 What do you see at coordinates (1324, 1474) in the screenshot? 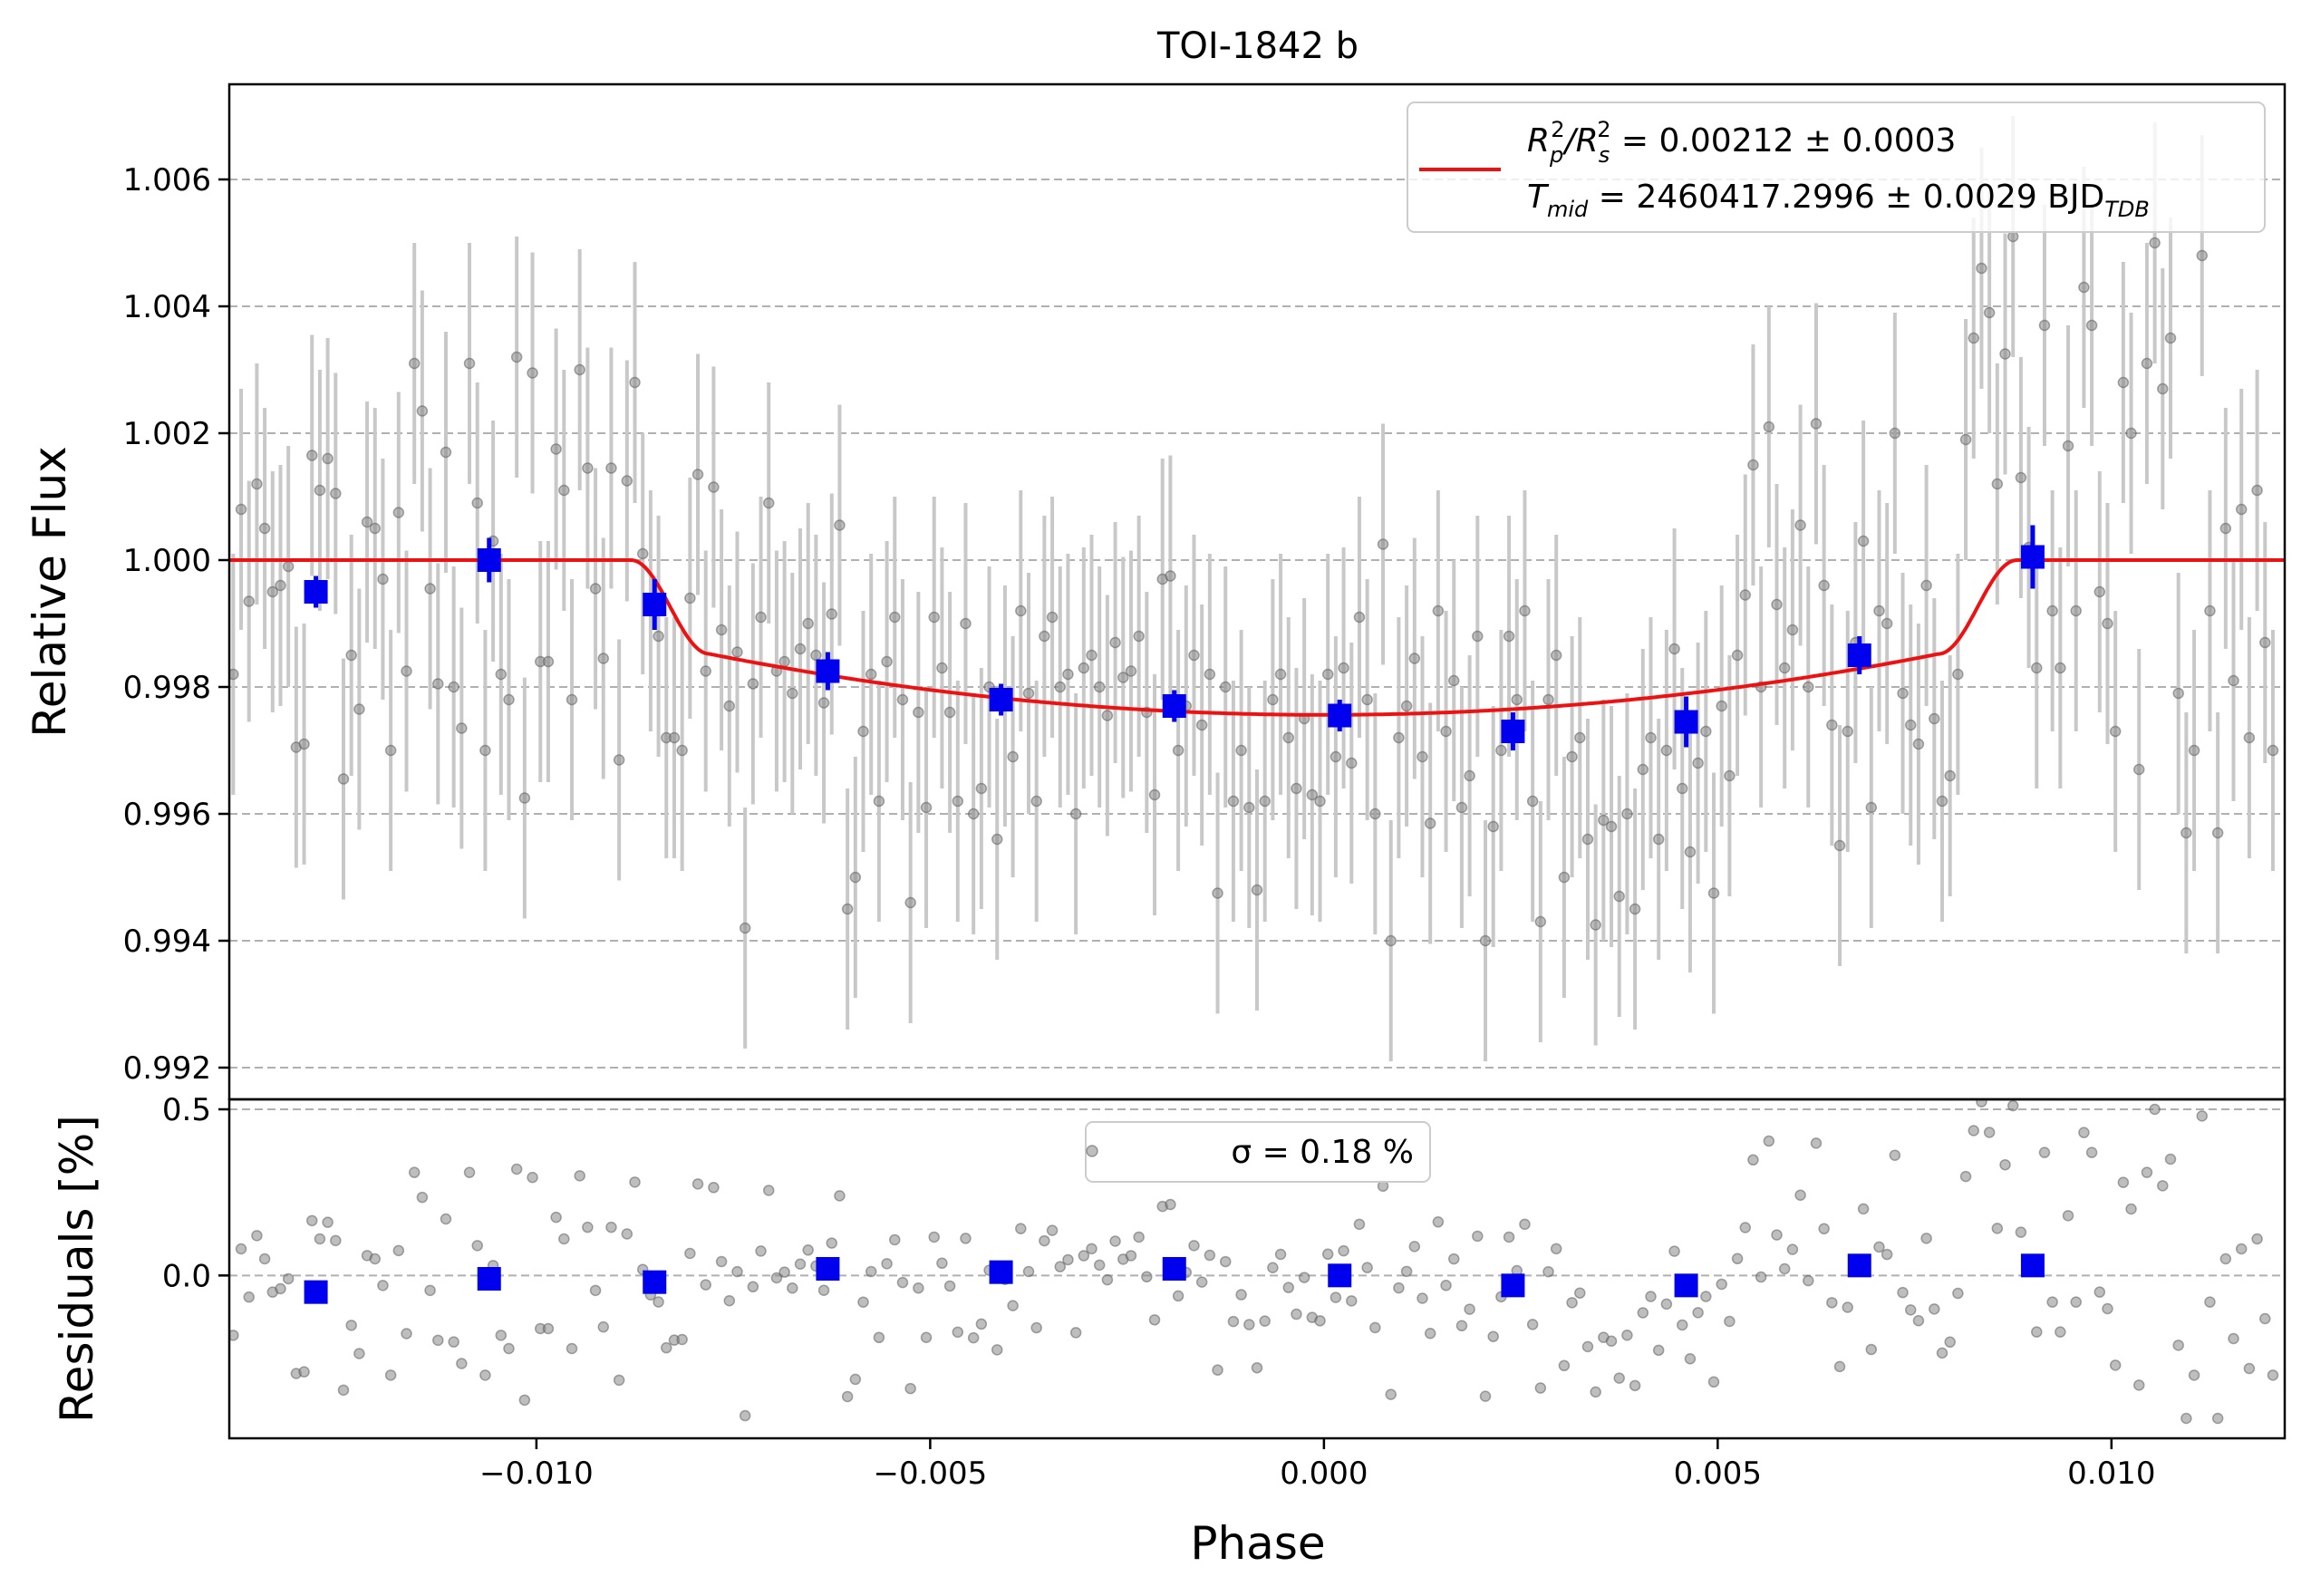
I see `phase-x-tick-label: 0.000` at bounding box center [1324, 1474].